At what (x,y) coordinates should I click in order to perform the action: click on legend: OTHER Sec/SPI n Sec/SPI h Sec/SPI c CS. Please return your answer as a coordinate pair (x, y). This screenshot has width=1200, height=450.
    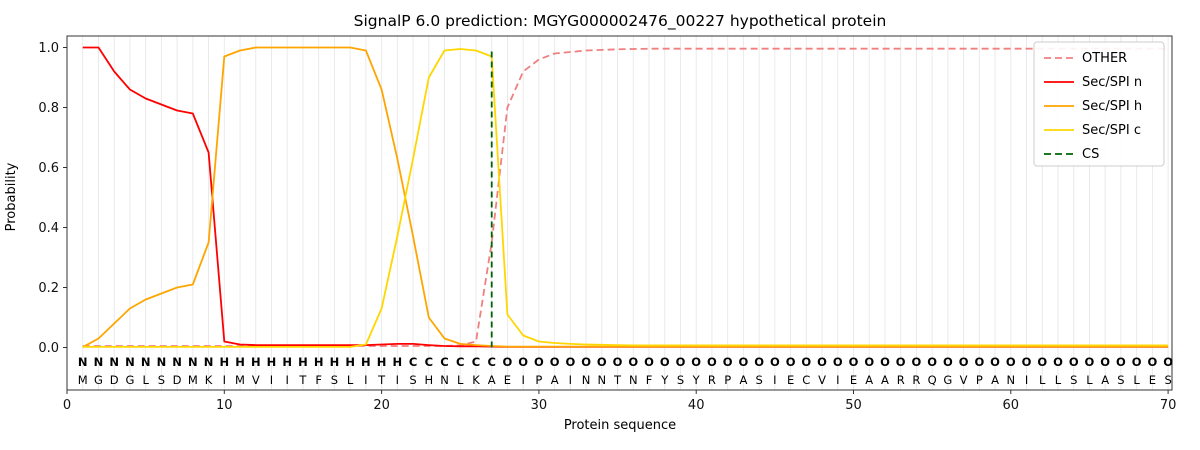
    Looking at the image, I should click on (1099, 104).